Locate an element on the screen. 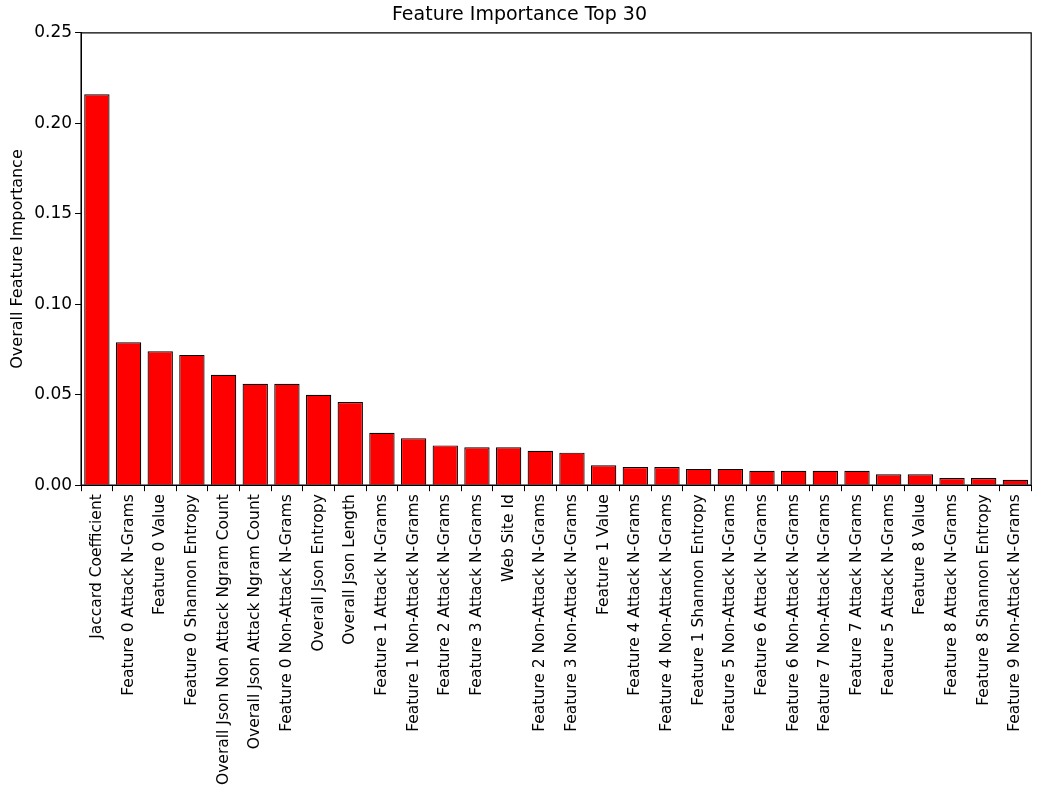 This screenshot has width=1037, height=790. x-tick-label: Overall Json Entropy is located at coordinates (317, 573).